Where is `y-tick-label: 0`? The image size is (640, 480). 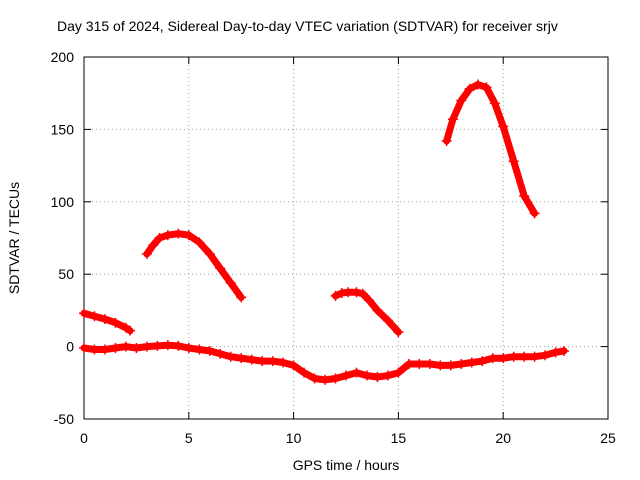
y-tick-label: 0 is located at coordinates (70, 347).